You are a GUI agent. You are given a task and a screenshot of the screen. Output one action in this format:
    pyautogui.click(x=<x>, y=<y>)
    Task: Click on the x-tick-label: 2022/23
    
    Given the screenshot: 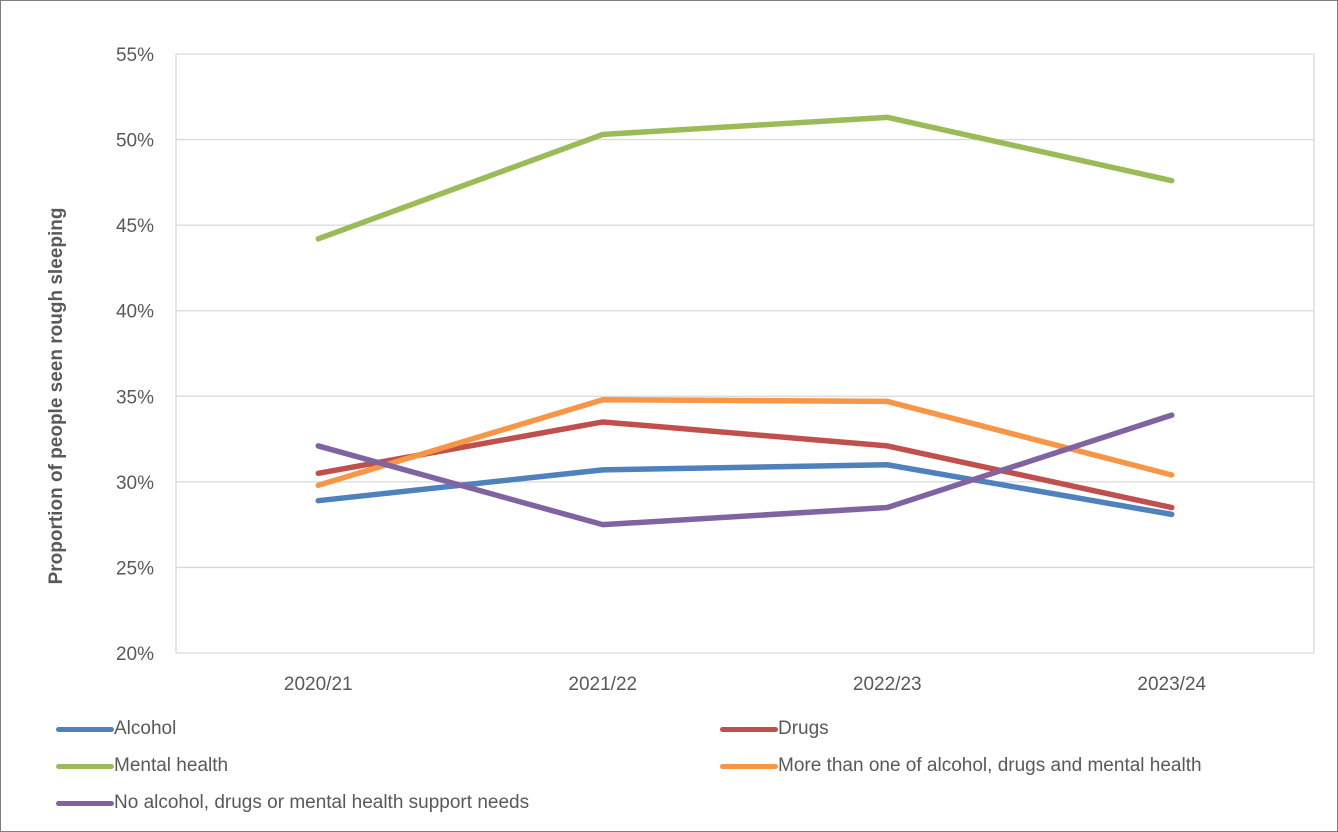 What is the action you would take?
    pyautogui.click(x=887, y=684)
    